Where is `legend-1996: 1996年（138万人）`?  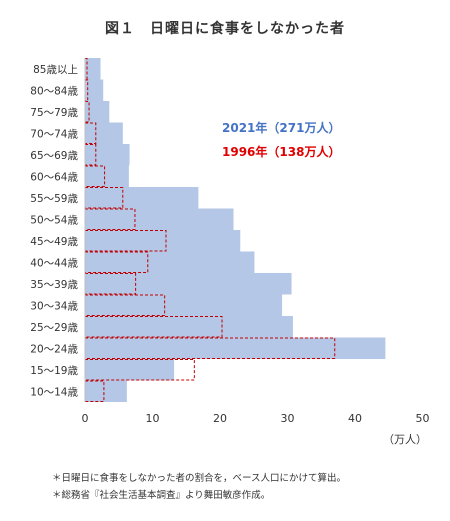 legend-1996: 1996年（138万人） is located at coordinates (281, 151).